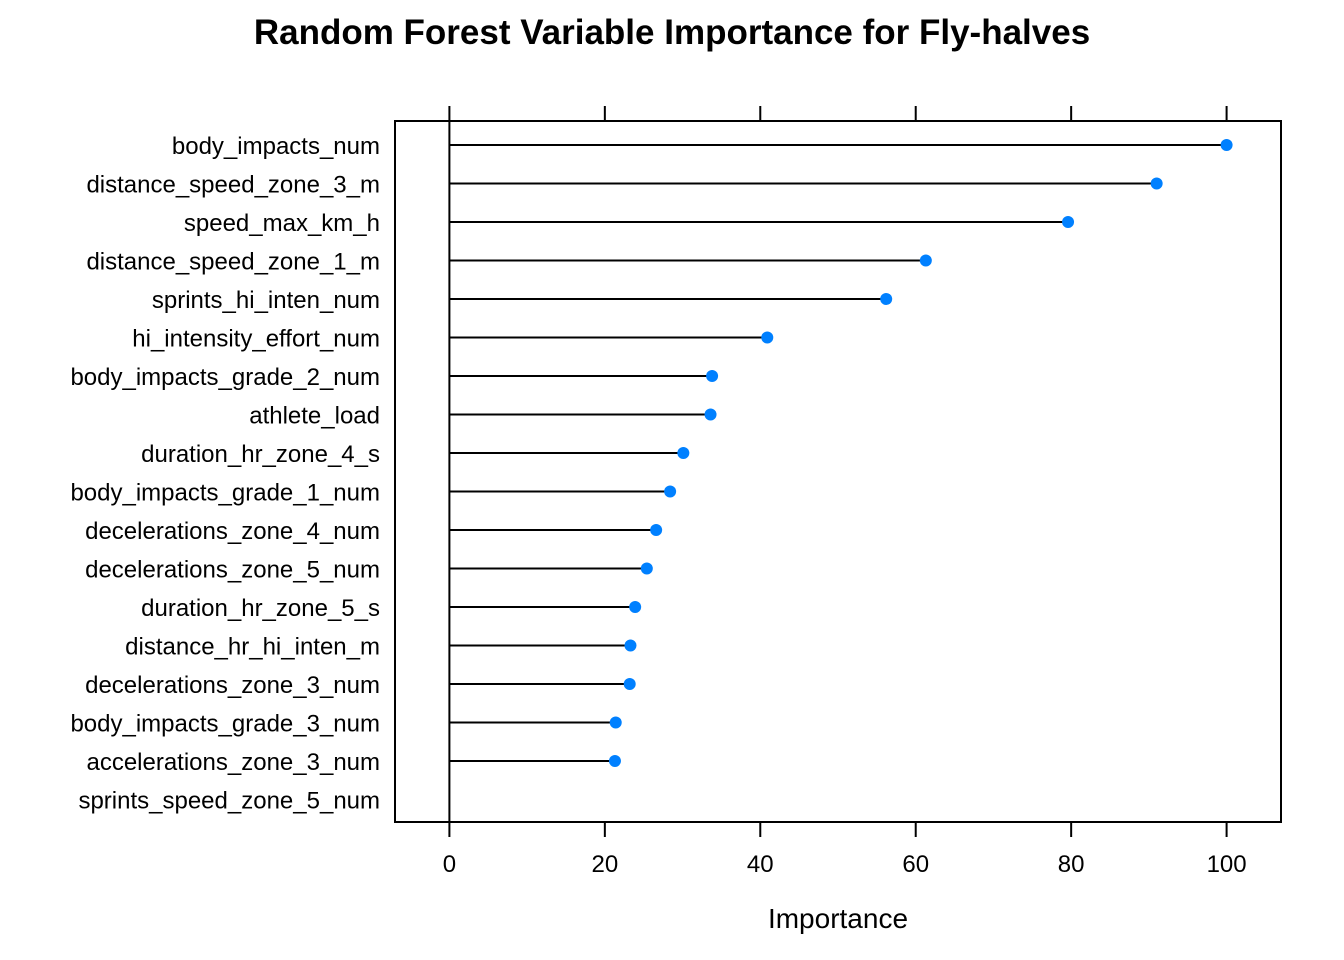 This screenshot has height=960, width=1344. I want to click on category-label: decelerations_zone_5_num, so click(232, 570).